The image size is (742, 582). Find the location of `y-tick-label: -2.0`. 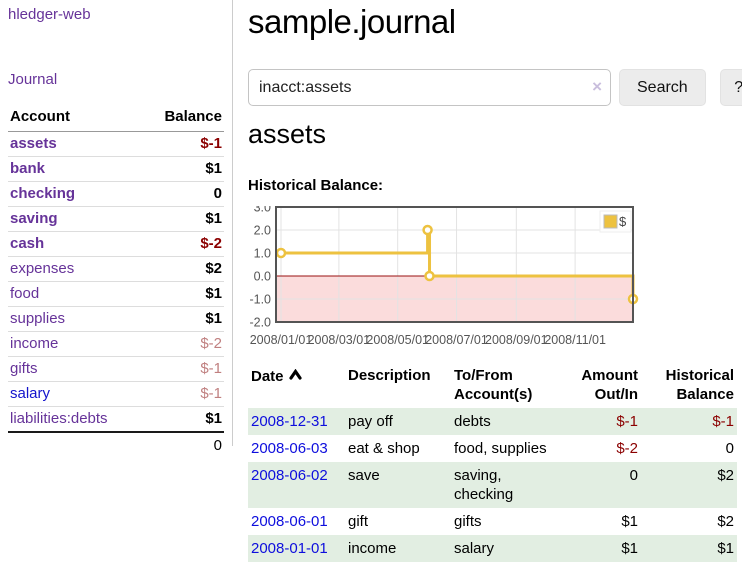

y-tick-label: -2.0 is located at coordinates (260, 323).